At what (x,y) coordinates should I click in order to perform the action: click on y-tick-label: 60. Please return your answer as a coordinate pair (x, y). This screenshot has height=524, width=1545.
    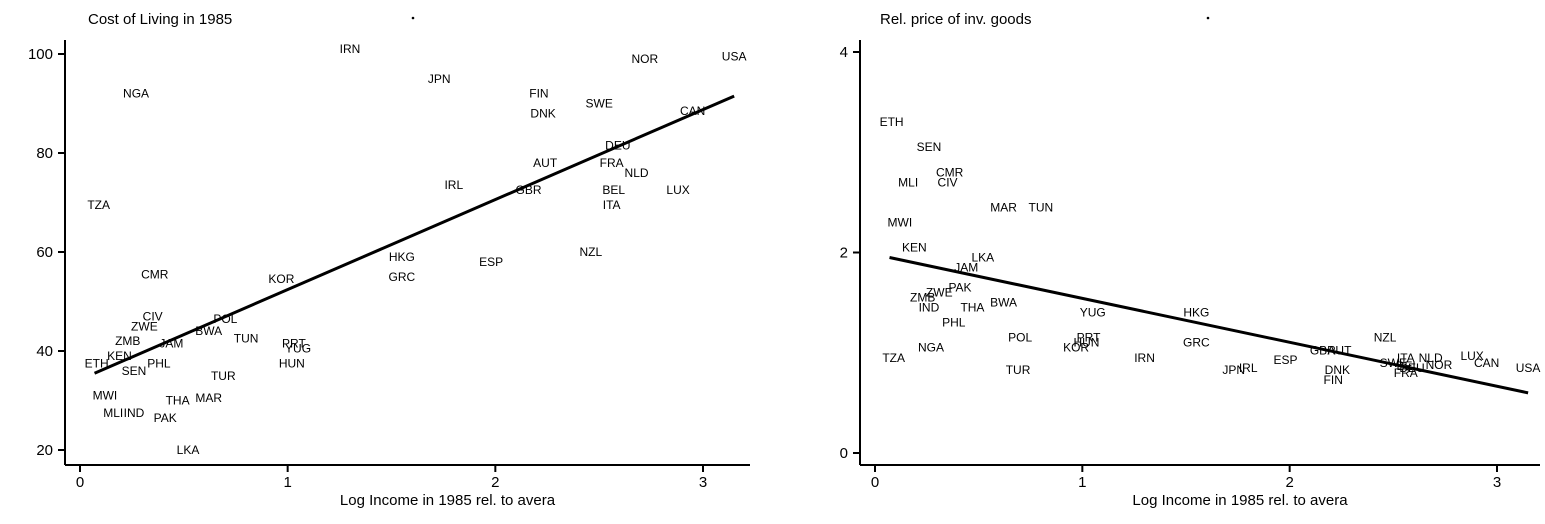
    Looking at the image, I should click on (44, 252).